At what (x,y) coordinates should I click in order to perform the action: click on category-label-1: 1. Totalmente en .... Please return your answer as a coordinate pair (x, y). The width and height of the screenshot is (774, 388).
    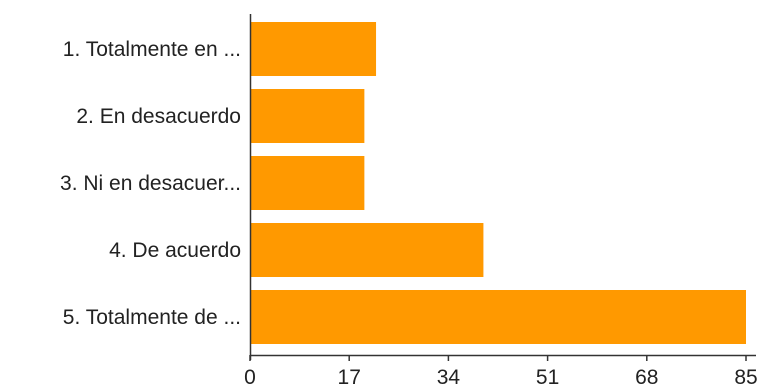
    Looking at the image, I should click on (152, 49).